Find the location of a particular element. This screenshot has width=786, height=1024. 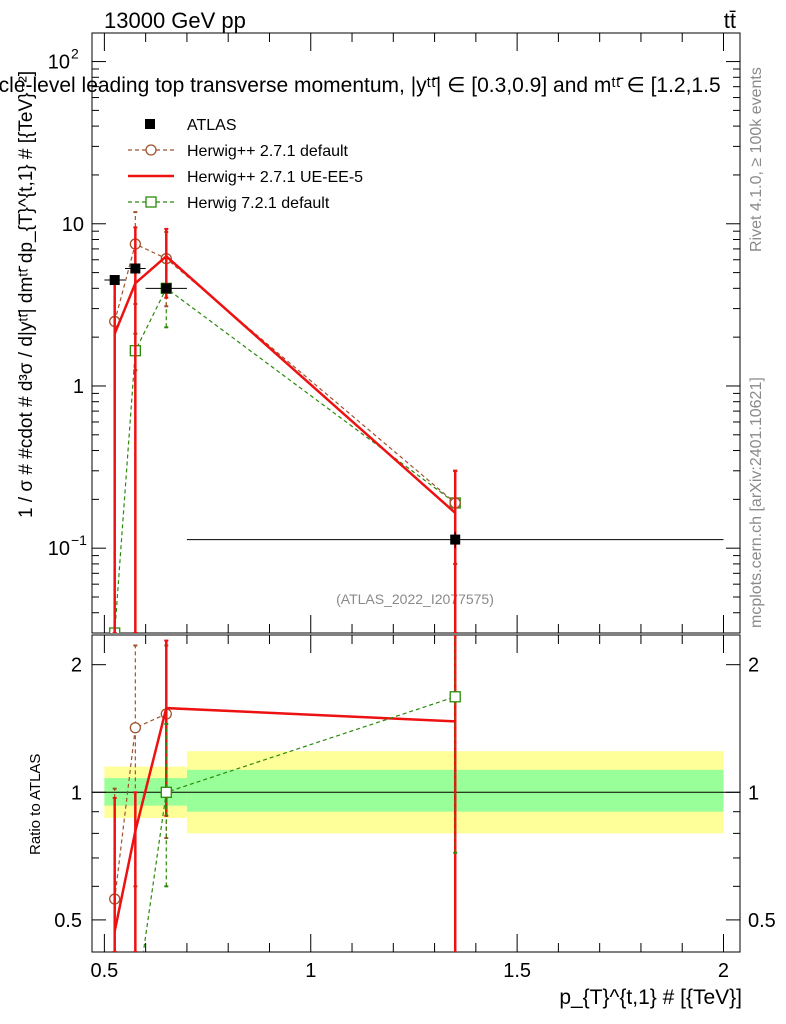

ratio-y-tick-label: 0.5 is located at coordinates (68, 921).